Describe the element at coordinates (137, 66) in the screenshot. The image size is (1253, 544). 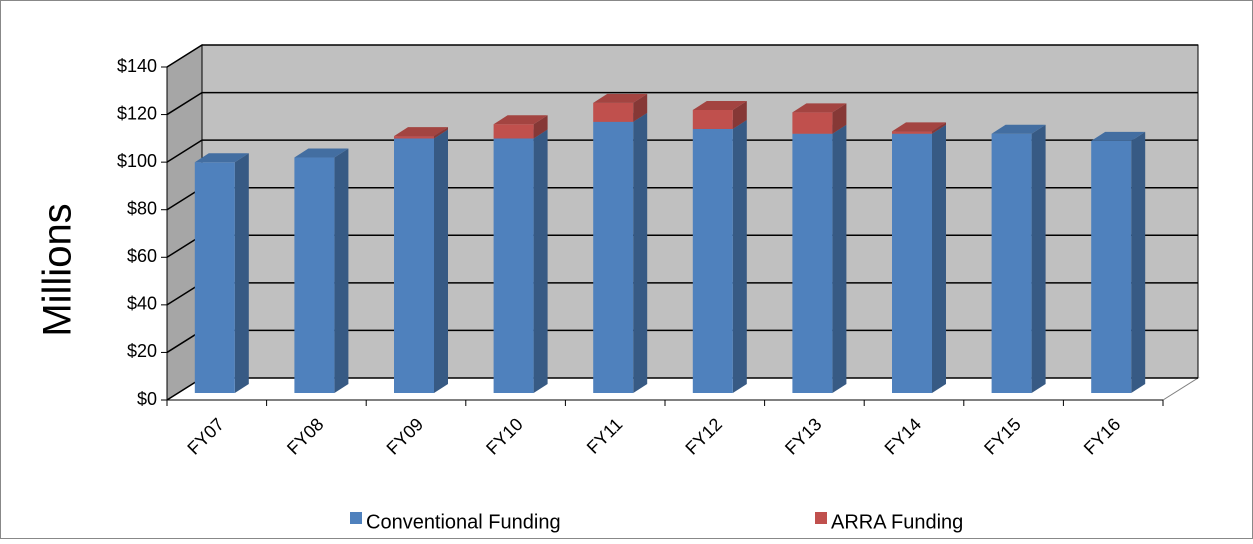
I see `y-tick-label: $140` at that location.